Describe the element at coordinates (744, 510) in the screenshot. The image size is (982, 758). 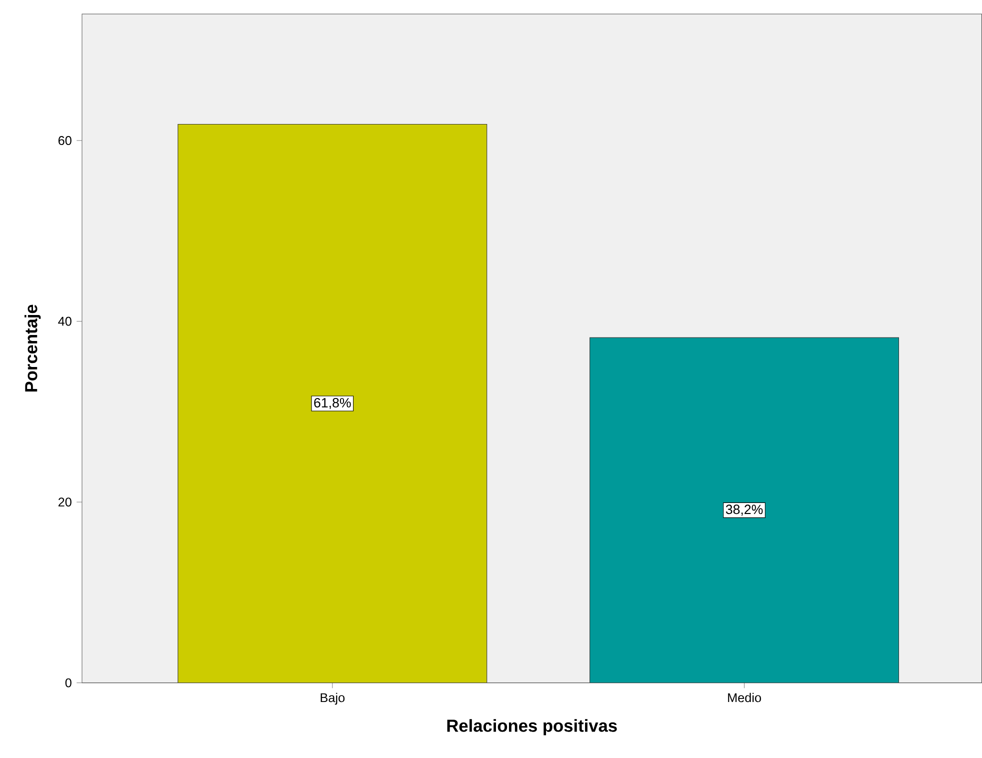
I see `data-label: 38,2%` at that location.